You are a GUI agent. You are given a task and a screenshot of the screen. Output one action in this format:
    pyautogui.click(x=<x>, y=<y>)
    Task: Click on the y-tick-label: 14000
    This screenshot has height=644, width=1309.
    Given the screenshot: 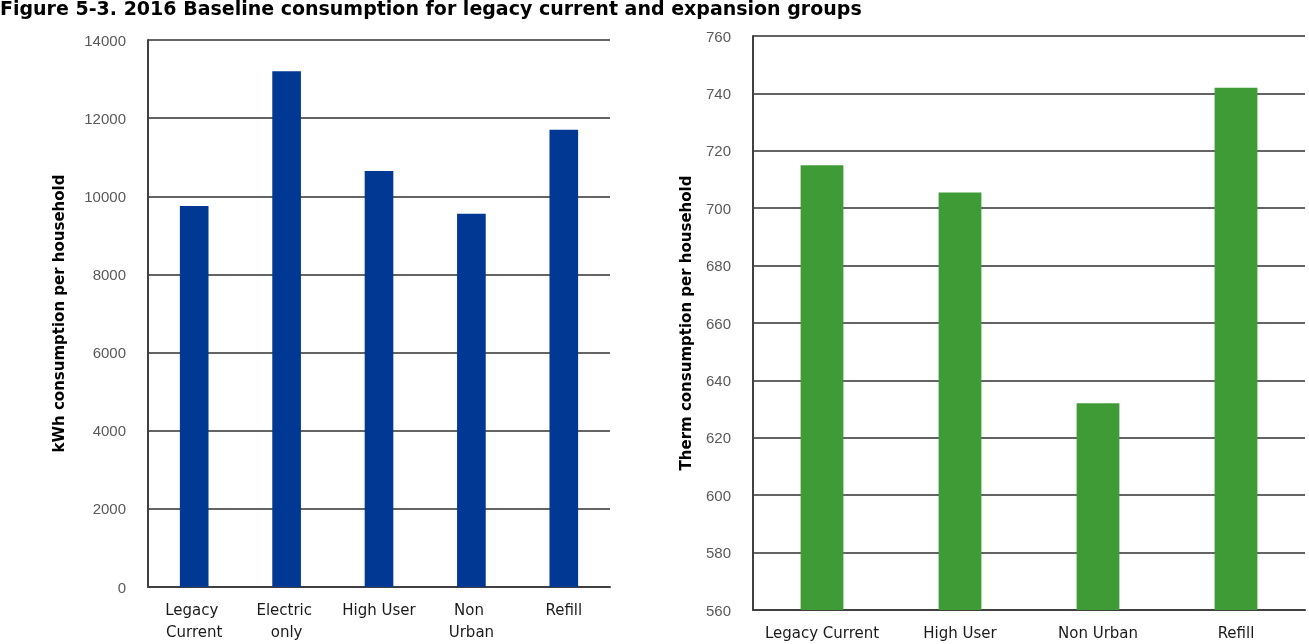 What is the action you would take?
    pyautogui.click(x=105, y=40)
    